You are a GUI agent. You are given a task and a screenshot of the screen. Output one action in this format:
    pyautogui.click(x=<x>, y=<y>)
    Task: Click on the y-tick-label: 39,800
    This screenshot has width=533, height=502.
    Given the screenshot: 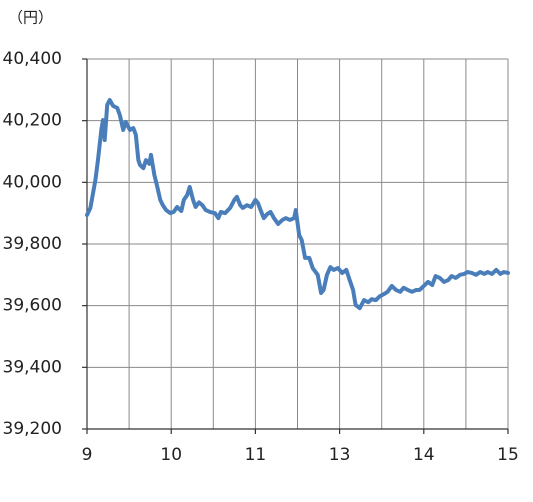 What is the action you would take?
    pyautogui.click(x=32, y=244)
    